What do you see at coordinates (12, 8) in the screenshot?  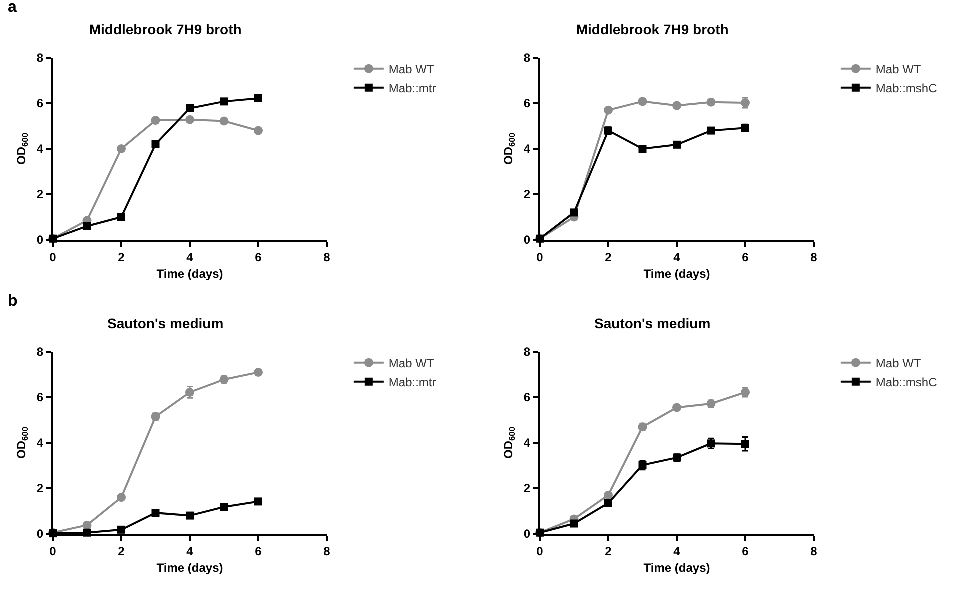 I see `text: a` at bounding box center [12, 8].